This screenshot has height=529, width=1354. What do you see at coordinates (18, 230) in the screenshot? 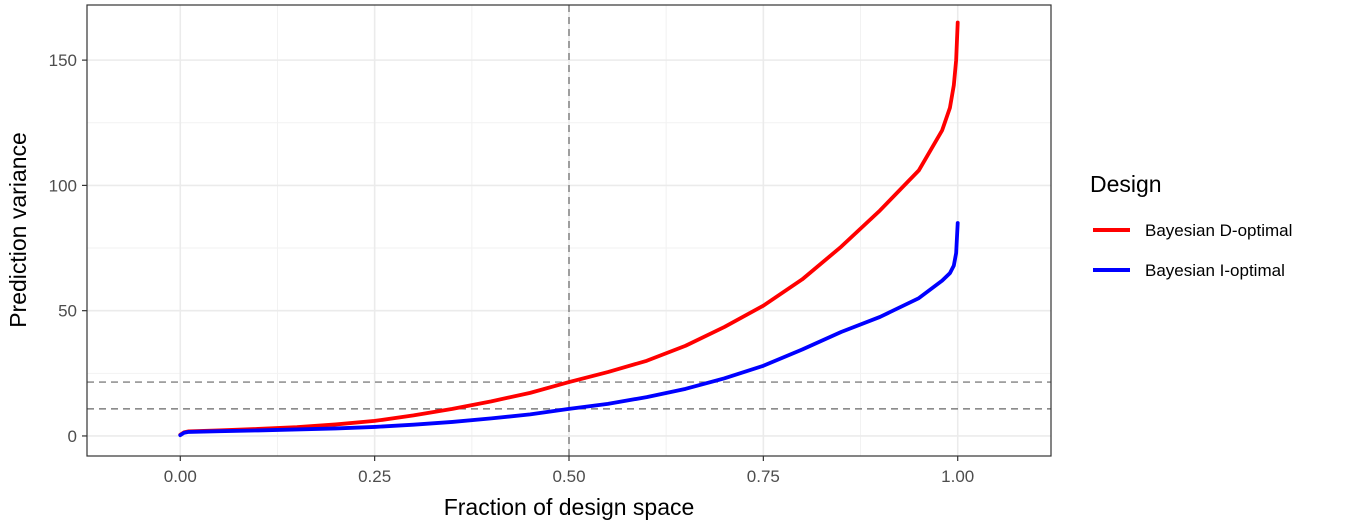
I see `y-axis-title: Prediction variance` at bounding box center [18, 230].